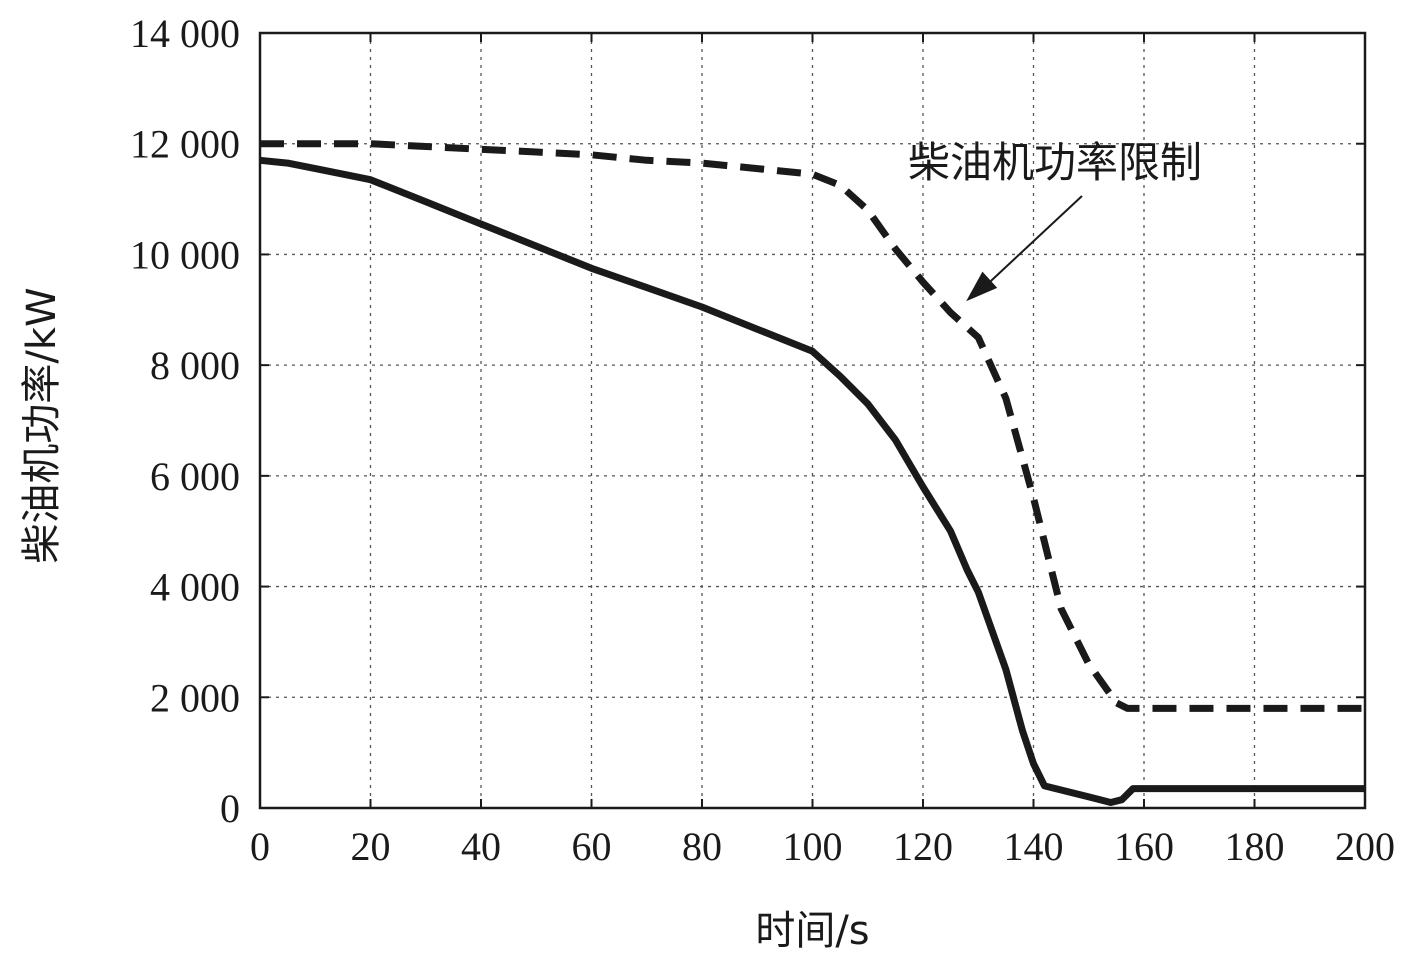  Describe the element at coordinates (195, 697) in the screenshot. I see `y-tick-label: 2 000` at that location.